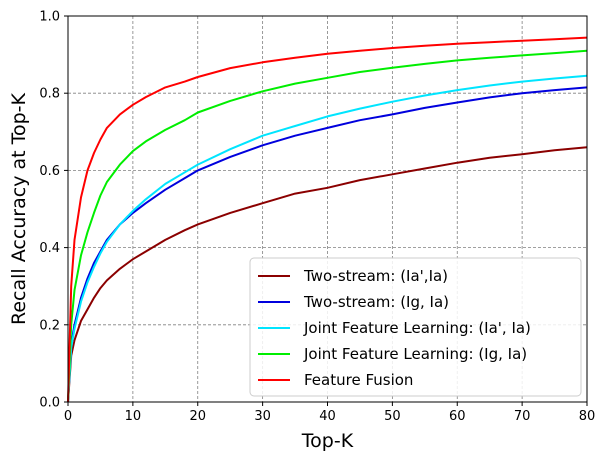 The height and width of the screenshot is (462, 607). What do you see at coordinates (415, 354) in the screenshot?
I see `legend-label: Joint Feature Learning: (Ig, Ia)` at bounding box center [415, 354].